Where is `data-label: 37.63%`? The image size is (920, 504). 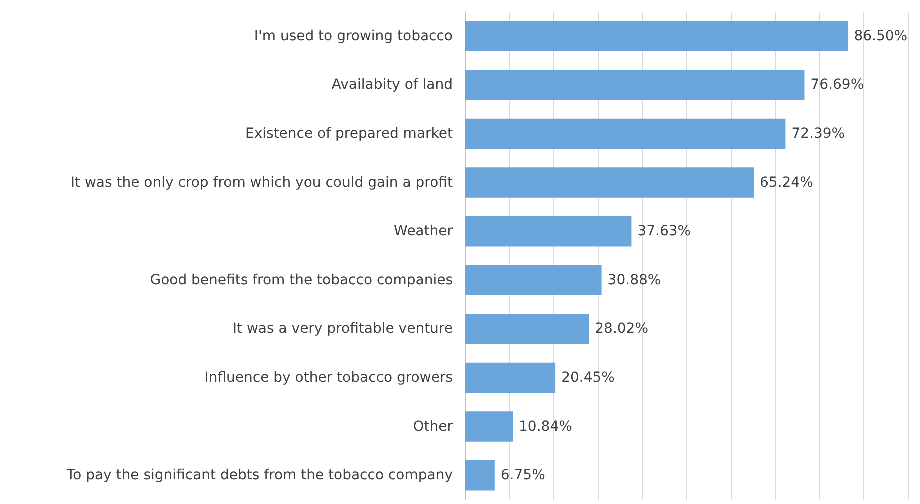 data-label: 37.63% is located at coordinates (665, 232).